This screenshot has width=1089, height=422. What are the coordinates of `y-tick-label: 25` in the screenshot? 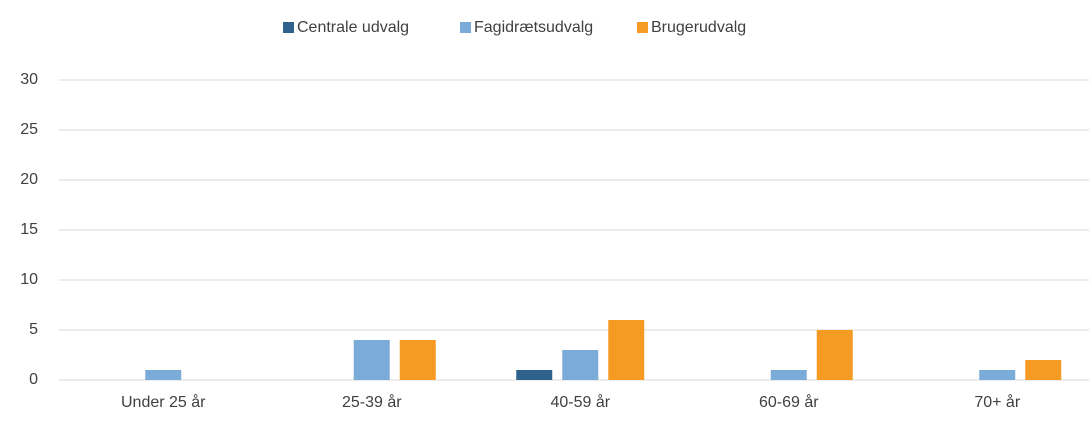 It's located at (29, 129).